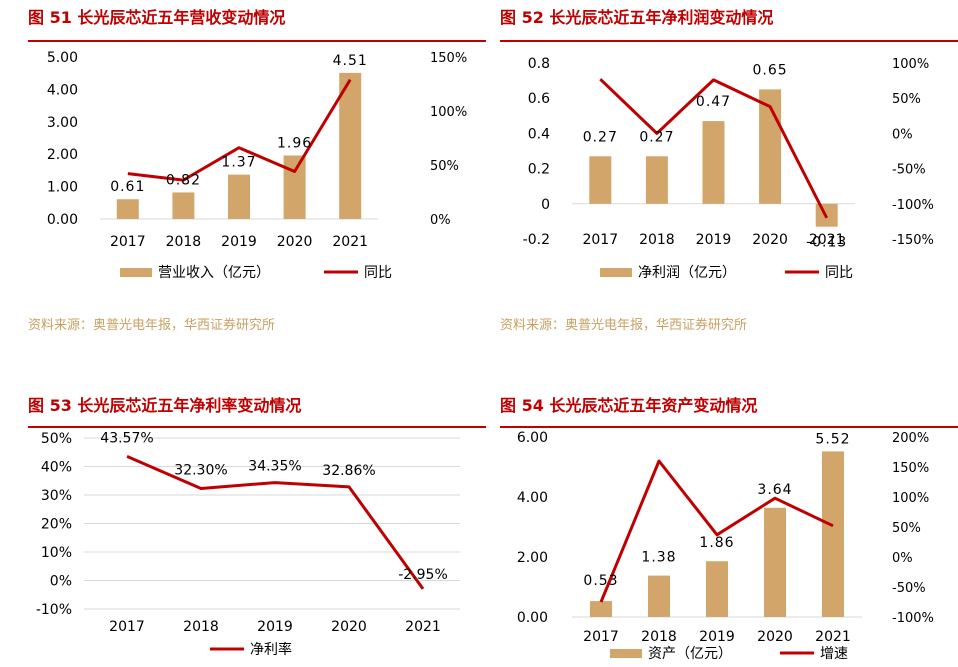 The image size is (958, 667). Describe the element at coordinates (539, 170) in the screenshot. I see `y-tick-label: 0.2` at that location.